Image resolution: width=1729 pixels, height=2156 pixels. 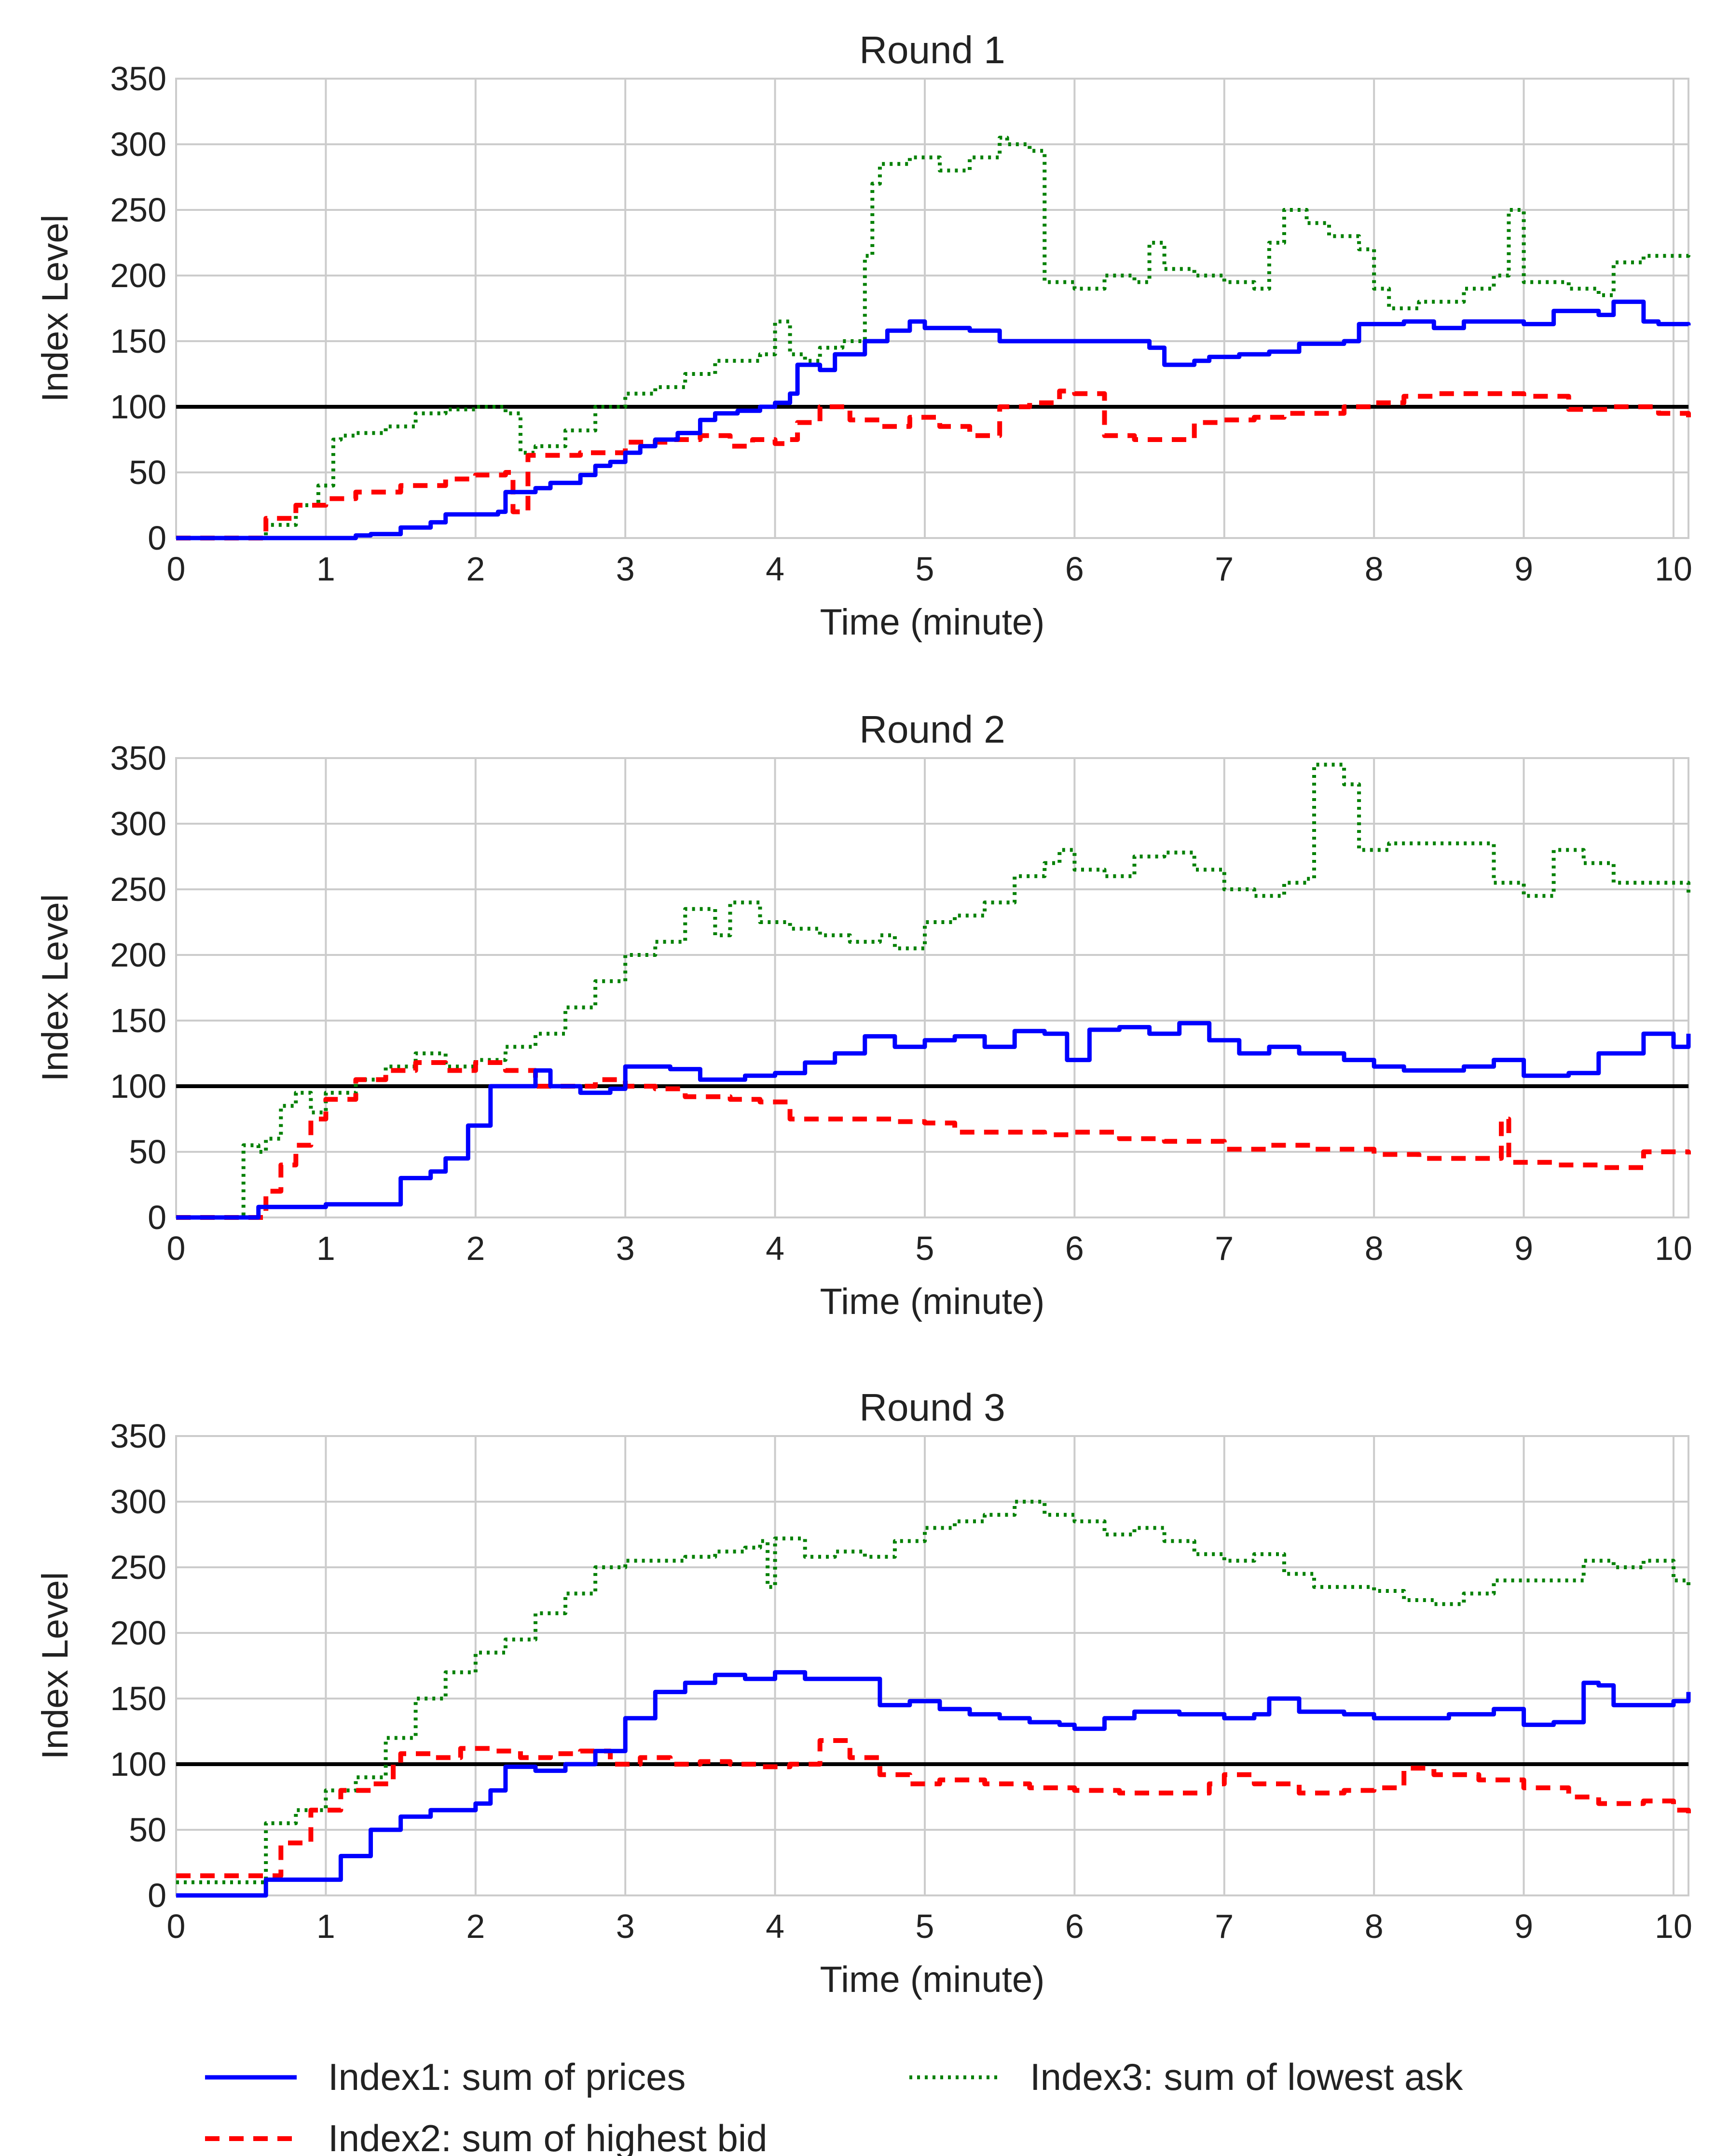 What do you see at coordinates (932, 1407) in the screenshot?
I see `panel-title: Round 3` at bounding box center [932, 1407].